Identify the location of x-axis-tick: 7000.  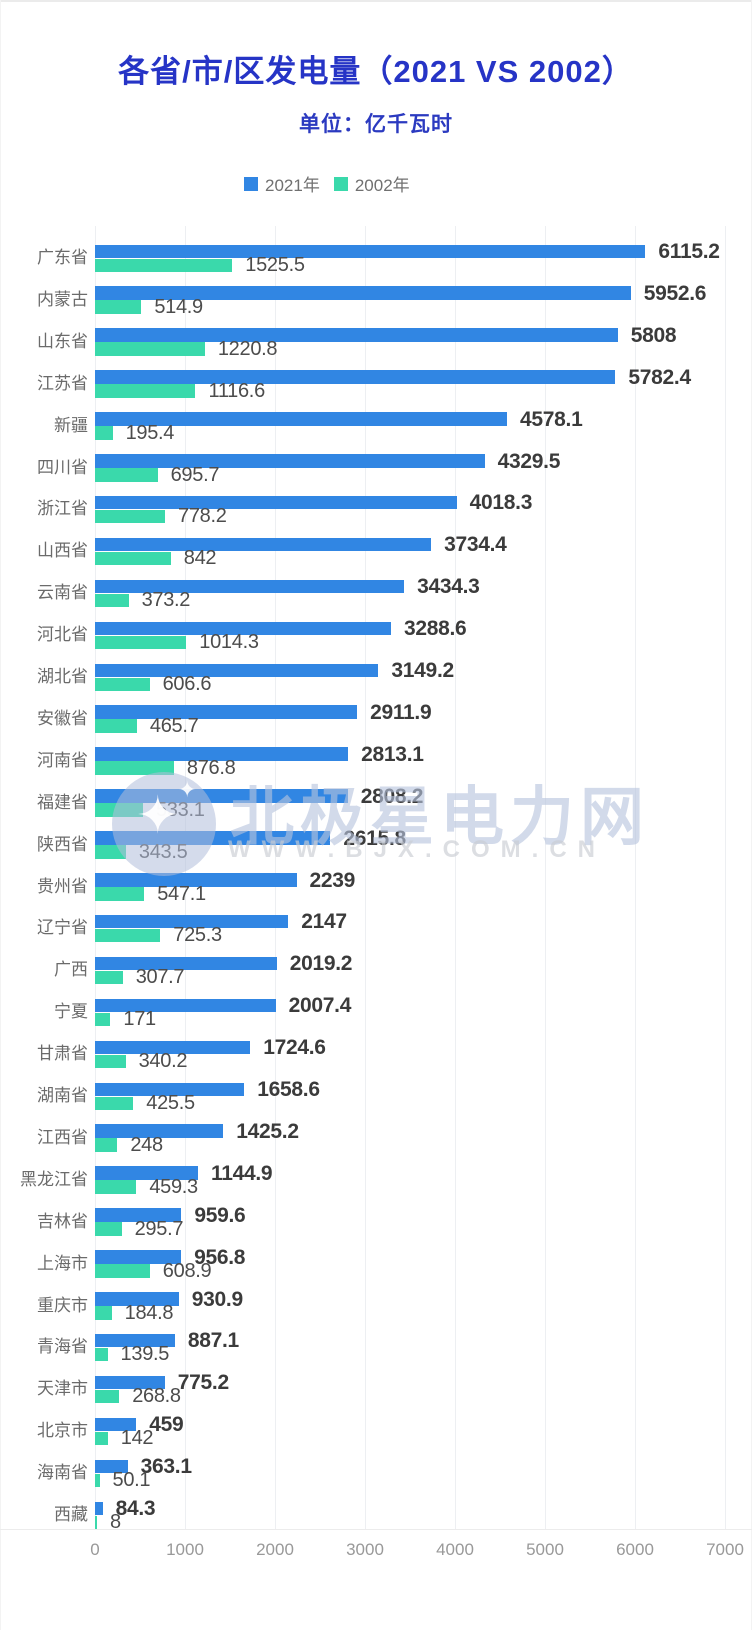
(725, 1549).